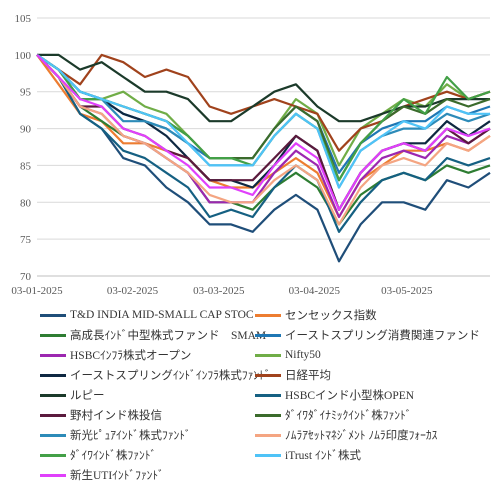 The width and height of the screenshot is (500, 496). What do you see at coordinates (26, 130) in the screenshot?
I see `y-tick-label: 90` at bounding box center [26, 130].